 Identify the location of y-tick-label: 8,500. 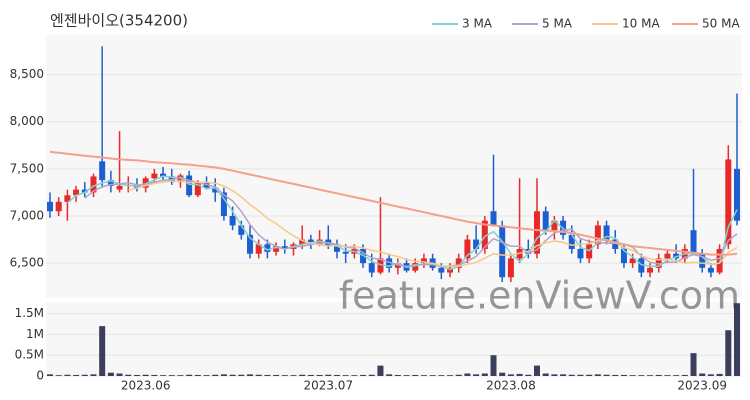
(27, 74).